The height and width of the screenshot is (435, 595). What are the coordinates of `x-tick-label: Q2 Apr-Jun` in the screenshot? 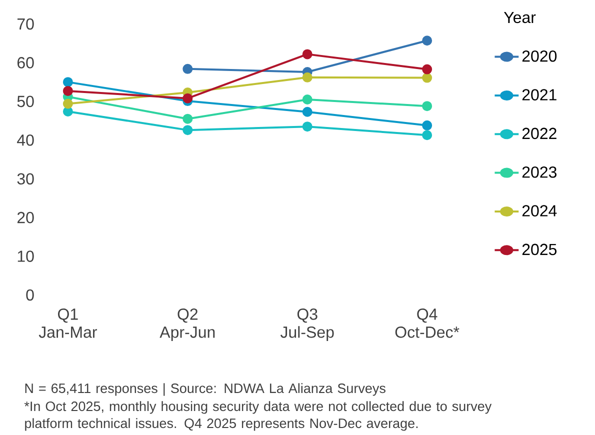 It's located at (187, 325).